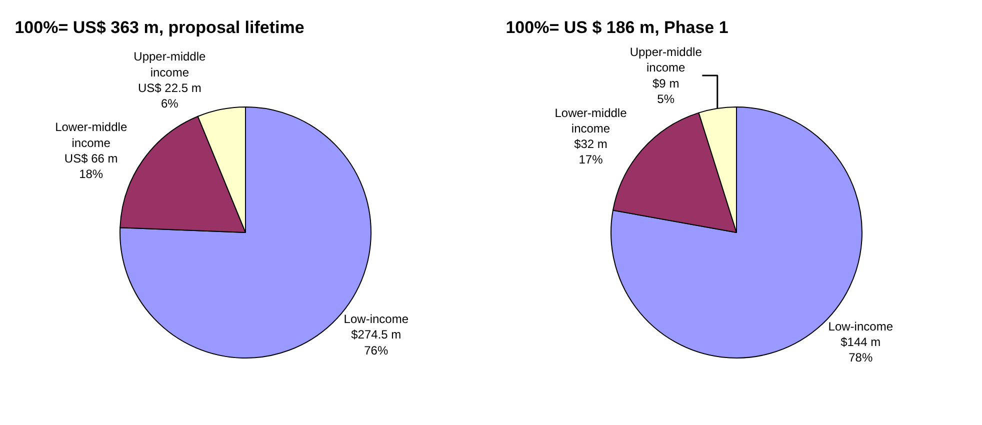 The width and height of the screenshot is (982, 425). Describe the element at coordinates (376, 343) in the screenshot. I see `data-label: $274.5 m 76%` at that location.